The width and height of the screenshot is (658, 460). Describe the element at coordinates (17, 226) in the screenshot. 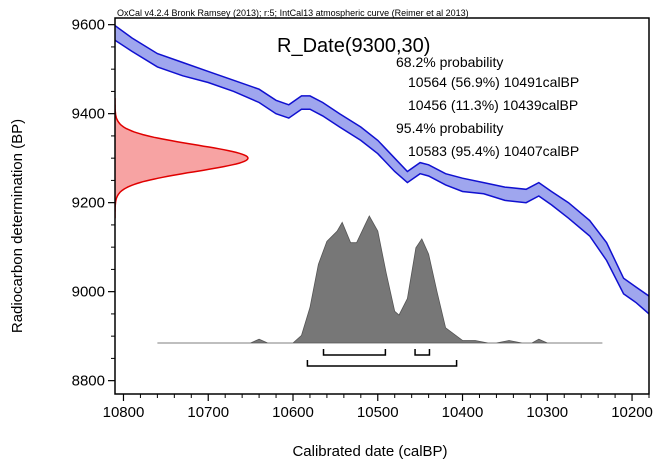

I see `y-axis-label: Radiocarbon determination (BP)` at that location.